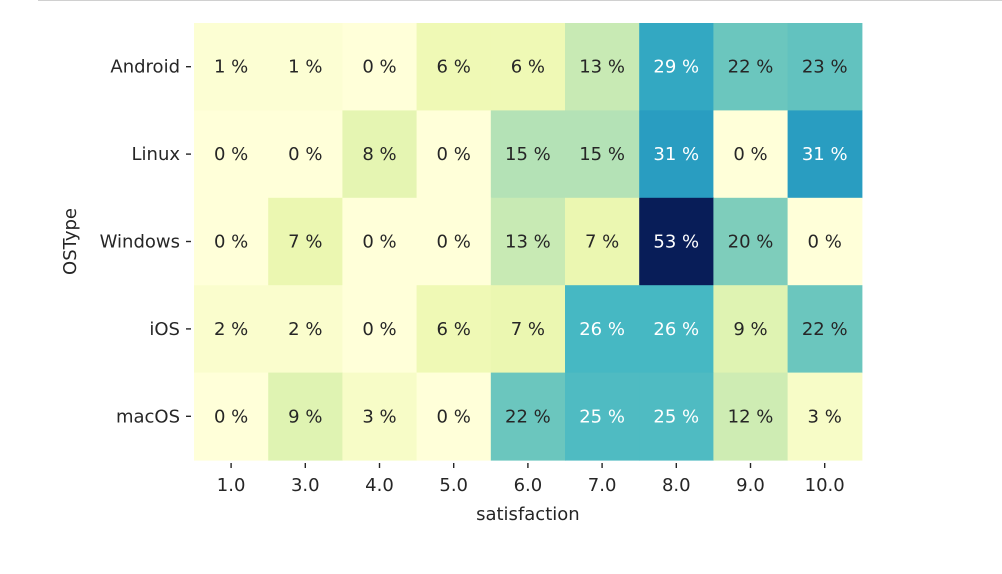 The image size is (1002, 574). What do you see at coordinates (825, 485) in the screenshot?
I see `x-tick-label: 10.0` at bounding box center [825, 485].